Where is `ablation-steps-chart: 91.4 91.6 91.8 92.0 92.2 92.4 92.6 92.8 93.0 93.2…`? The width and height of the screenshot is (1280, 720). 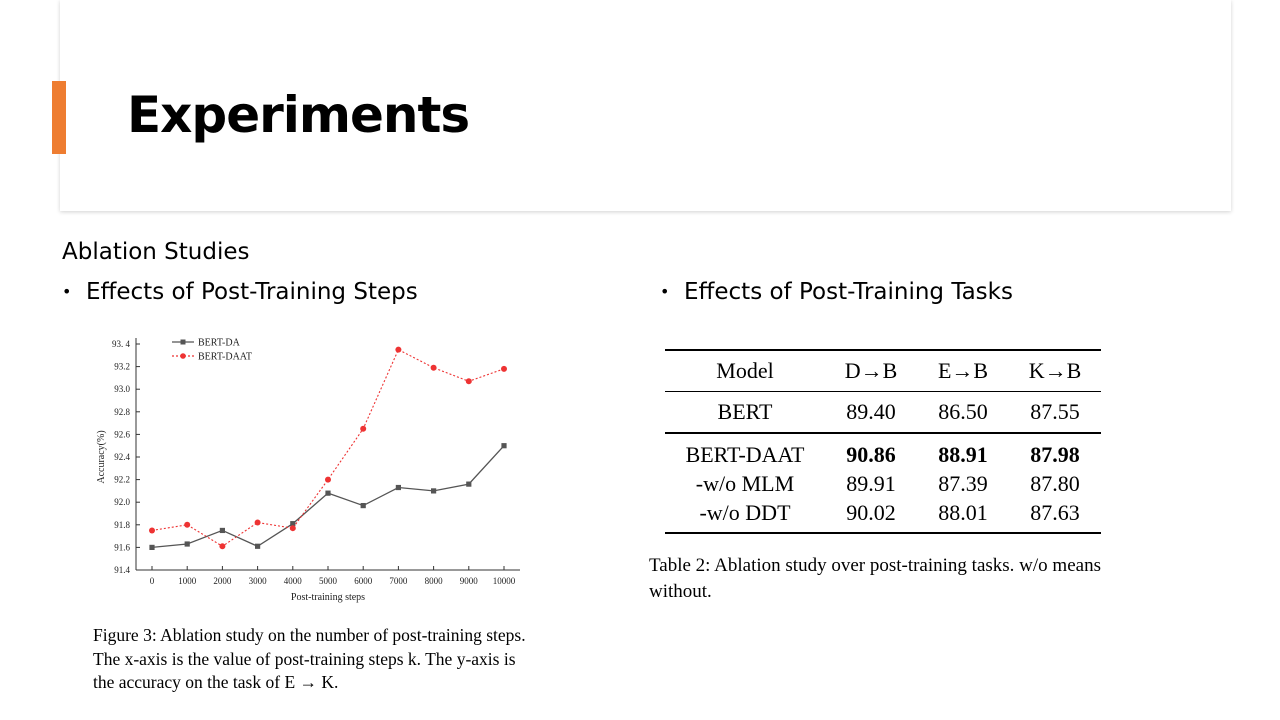
ablation-steps-chart: 91.4 91.6 91.8 92.0 92.2 92.4 92.6 92.8 93.0 93.2… is located at coordinates (308, 470).